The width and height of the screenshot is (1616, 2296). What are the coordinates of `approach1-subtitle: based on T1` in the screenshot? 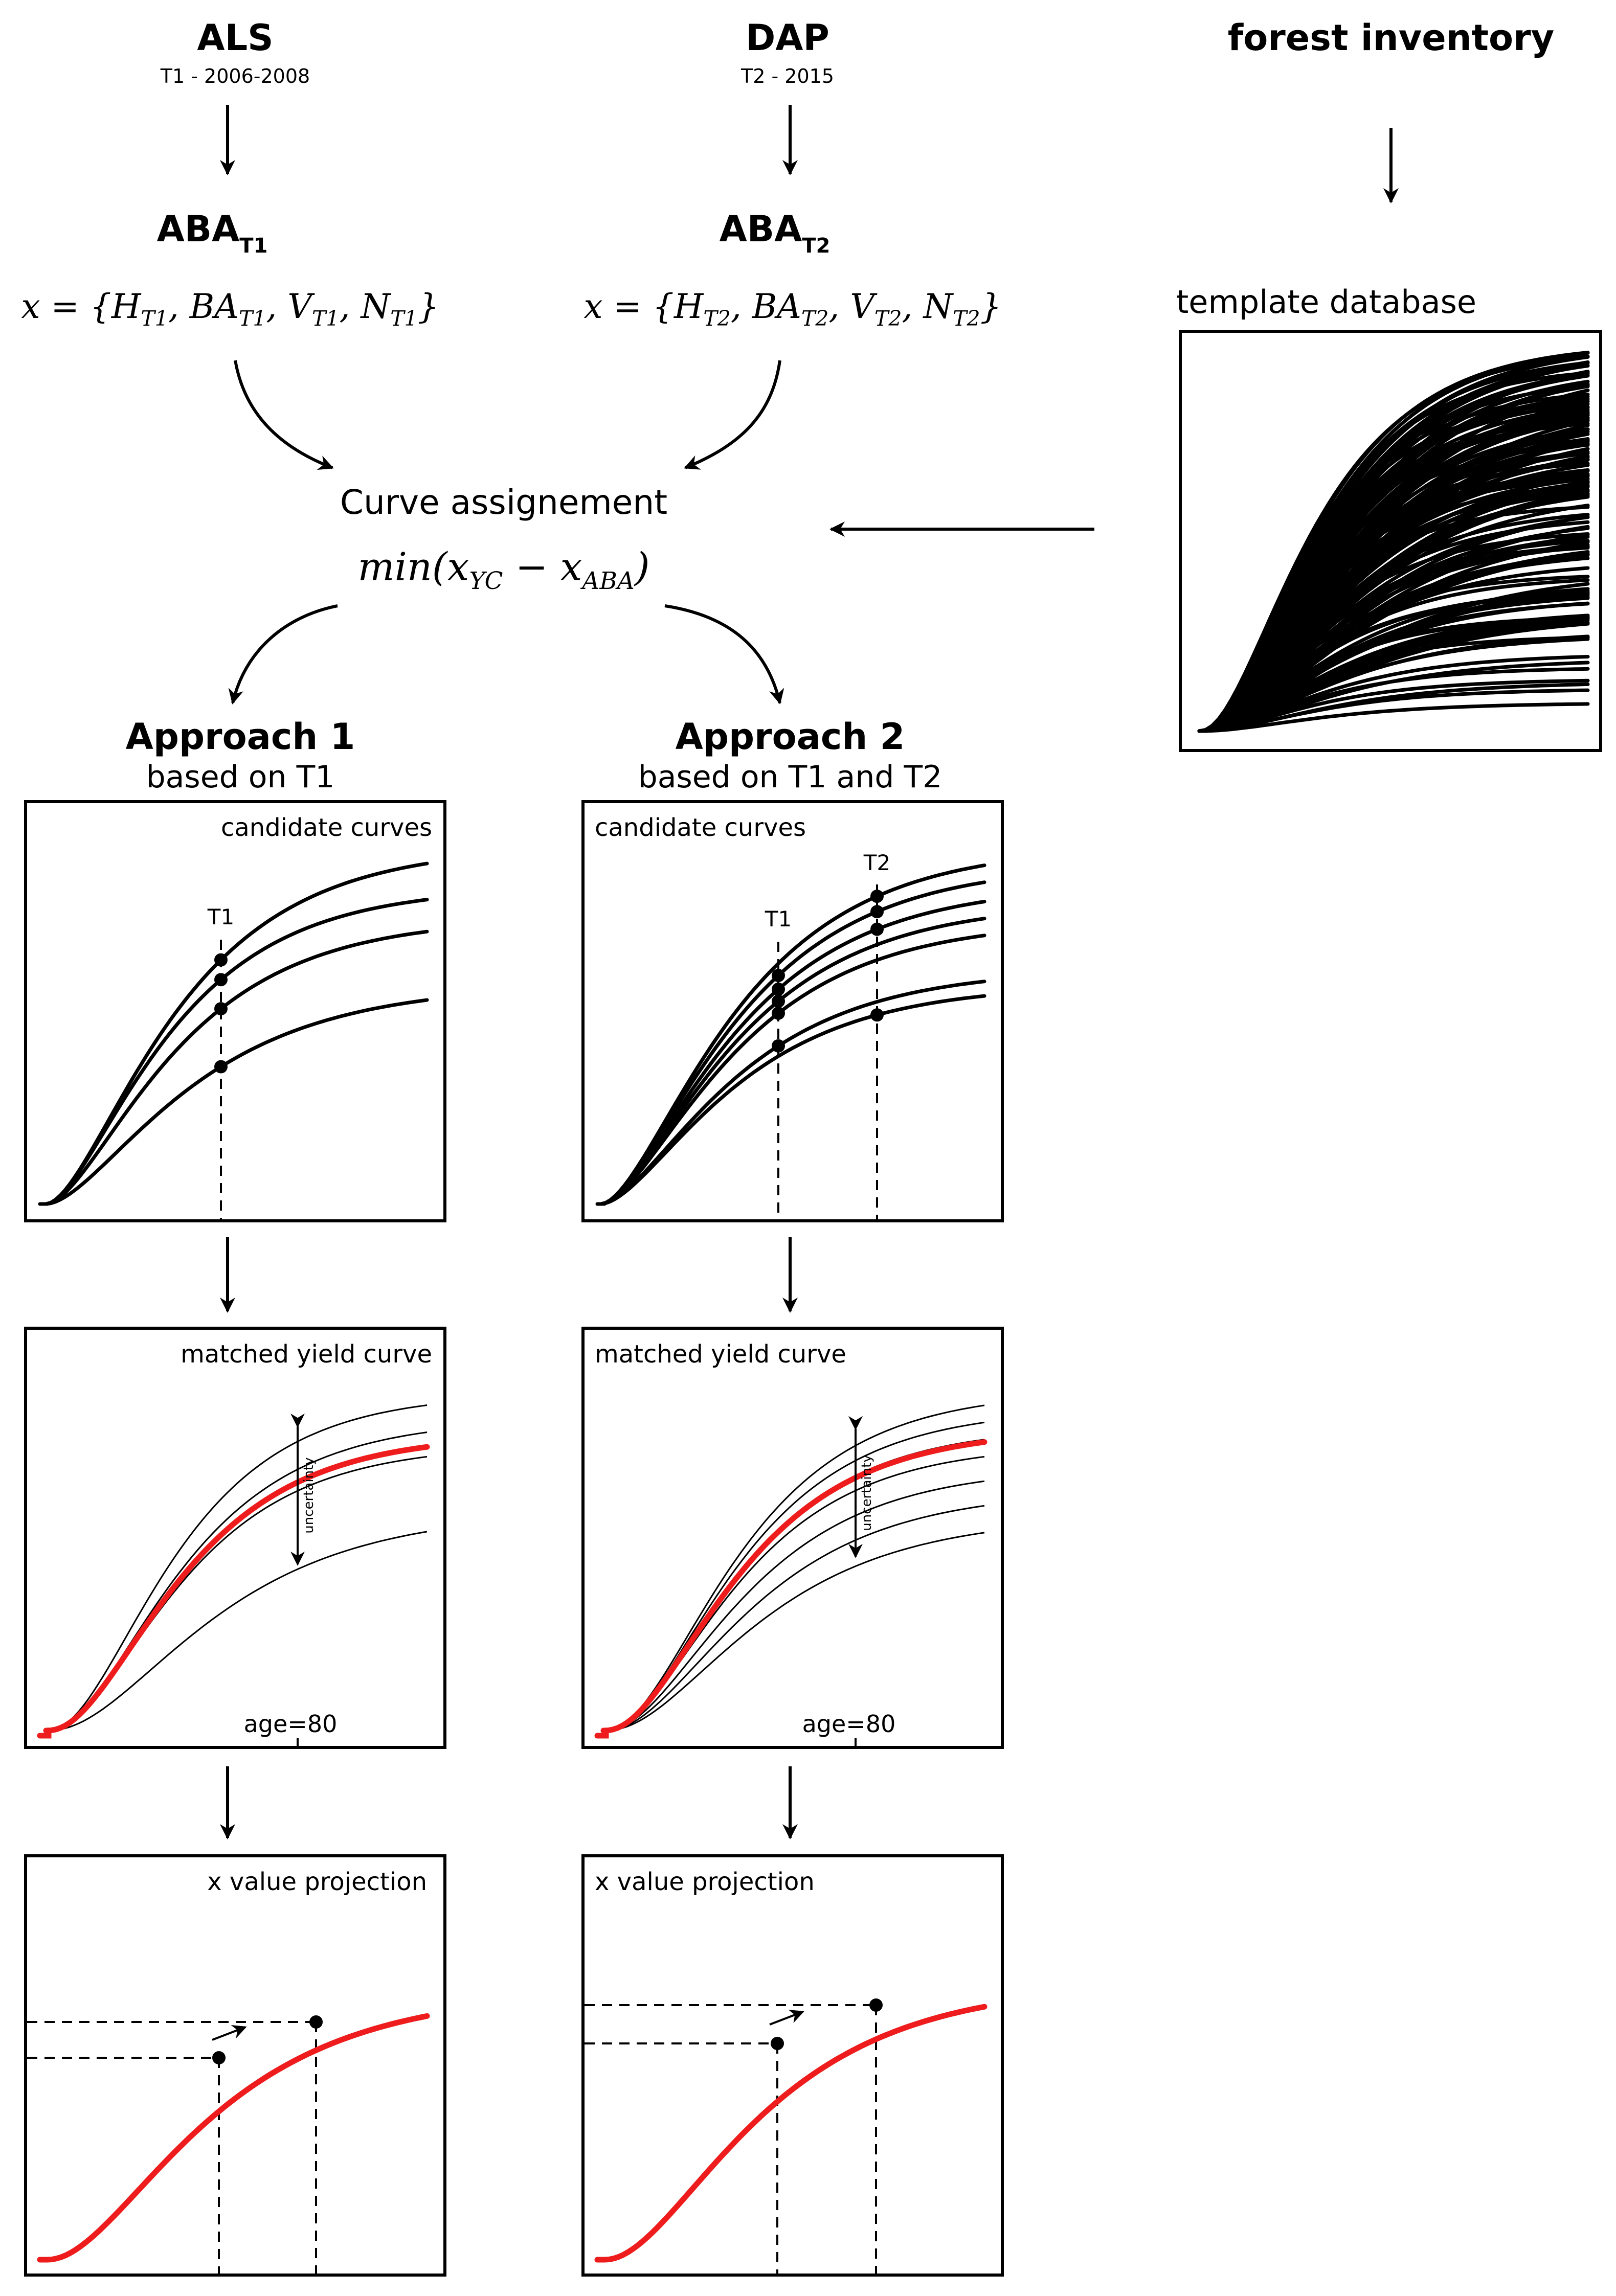 It's located at (240, 777).